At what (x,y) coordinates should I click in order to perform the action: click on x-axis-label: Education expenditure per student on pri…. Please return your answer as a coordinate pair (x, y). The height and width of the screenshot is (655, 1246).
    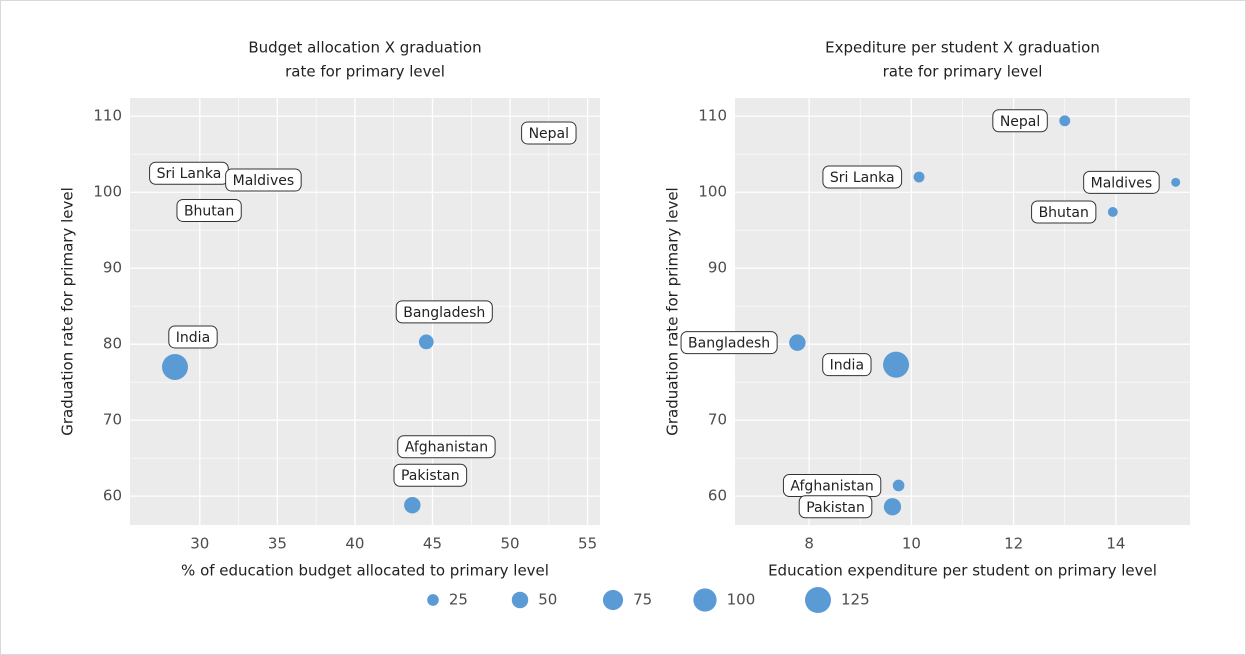
    Looking at the image, I should click on (962, 571).